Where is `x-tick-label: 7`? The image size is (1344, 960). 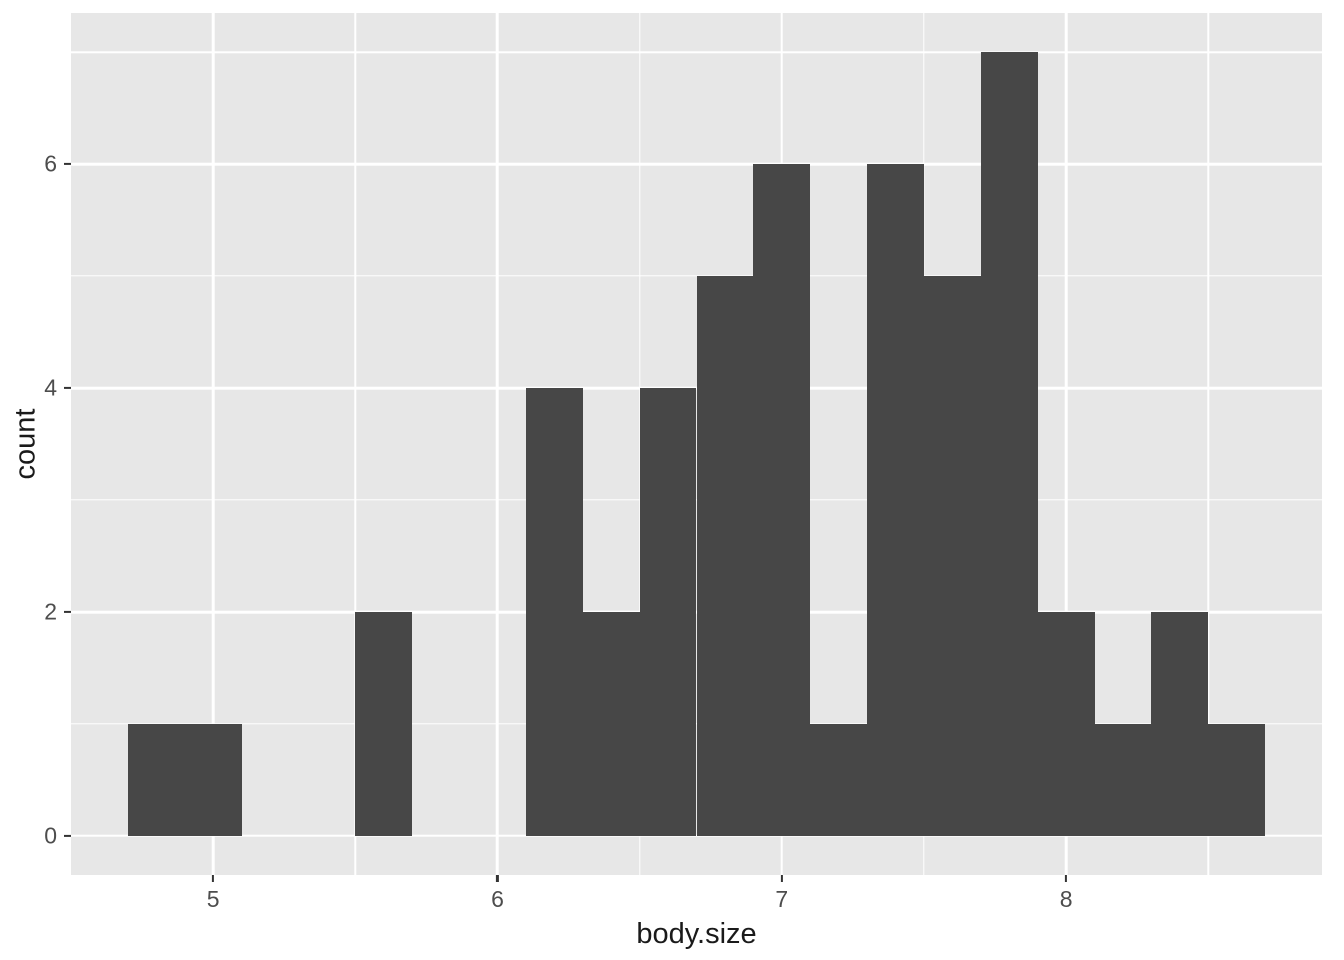
x-tick-label: 7 is located at coordinates (782, 899).